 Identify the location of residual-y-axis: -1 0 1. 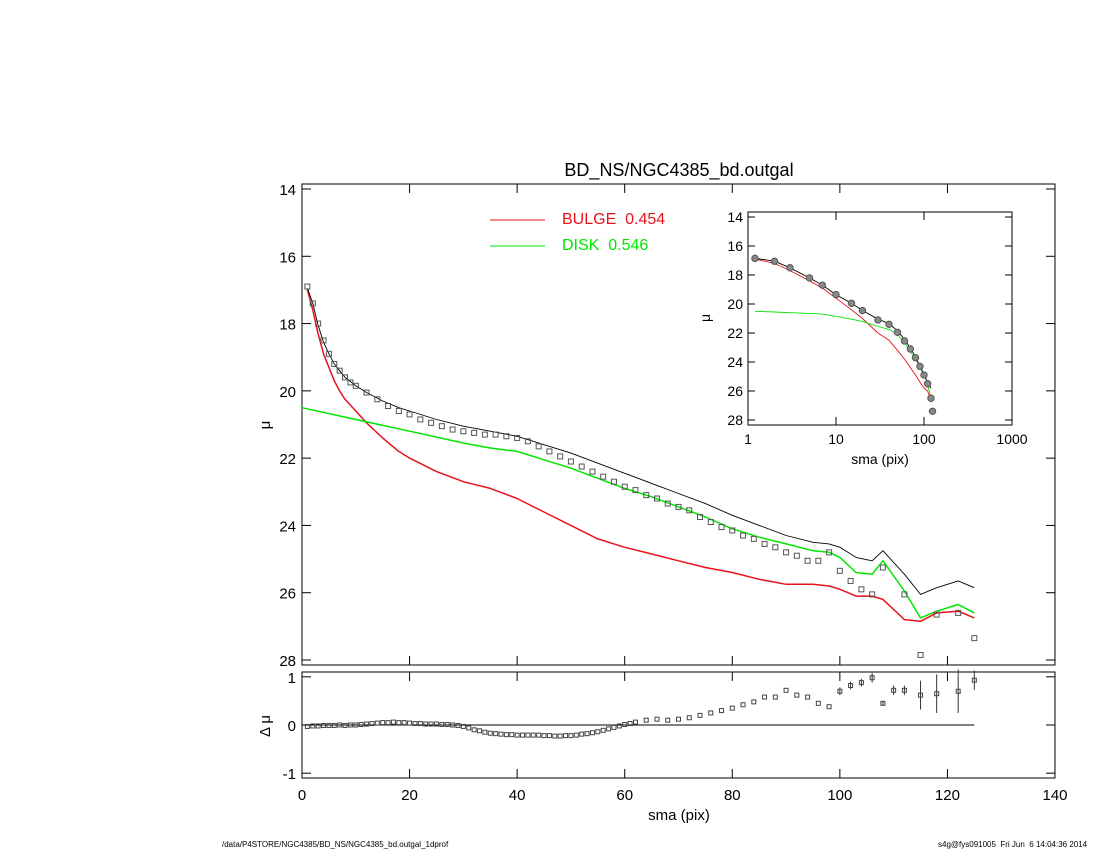
(669, 726).